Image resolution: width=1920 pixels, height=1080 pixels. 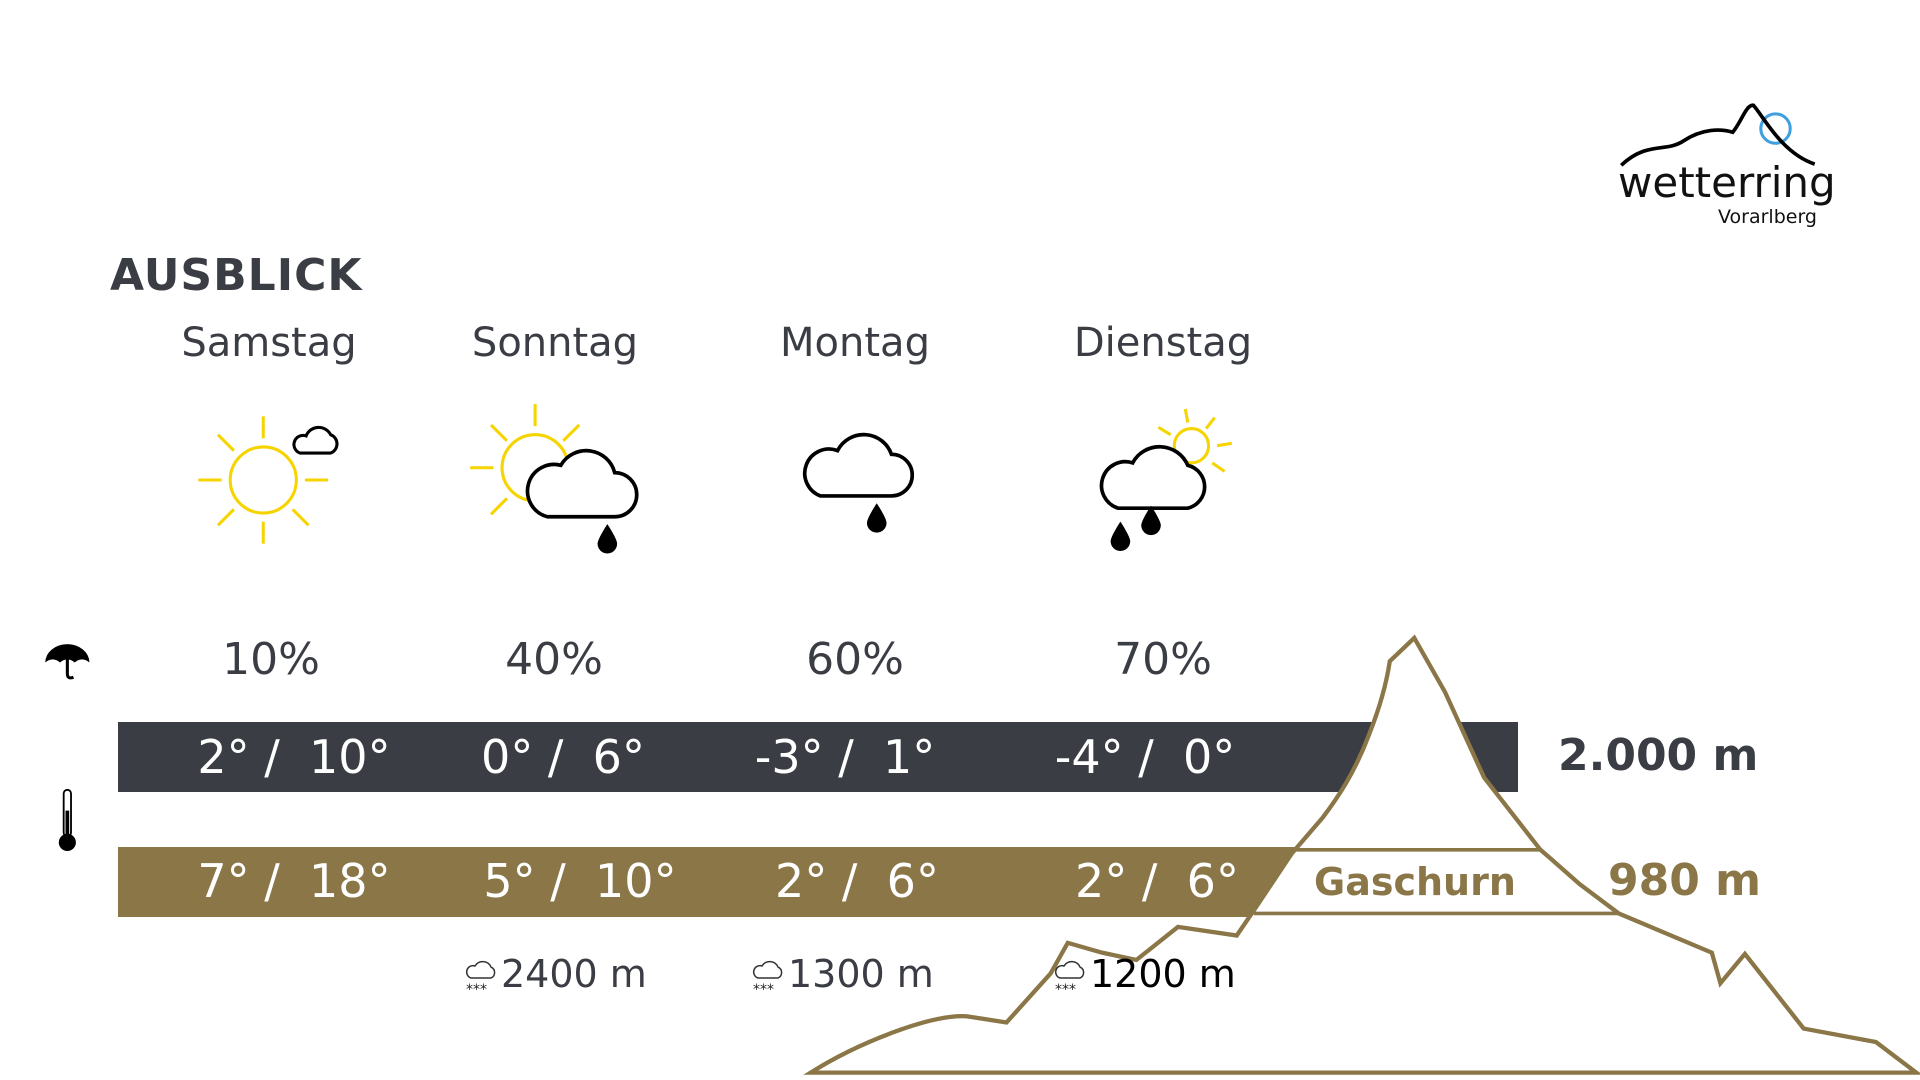 What do you see at coordinates (1415, 882) in the screenshot?
I see `location-label: Gaschurn` at bounding box center [1415, 882].